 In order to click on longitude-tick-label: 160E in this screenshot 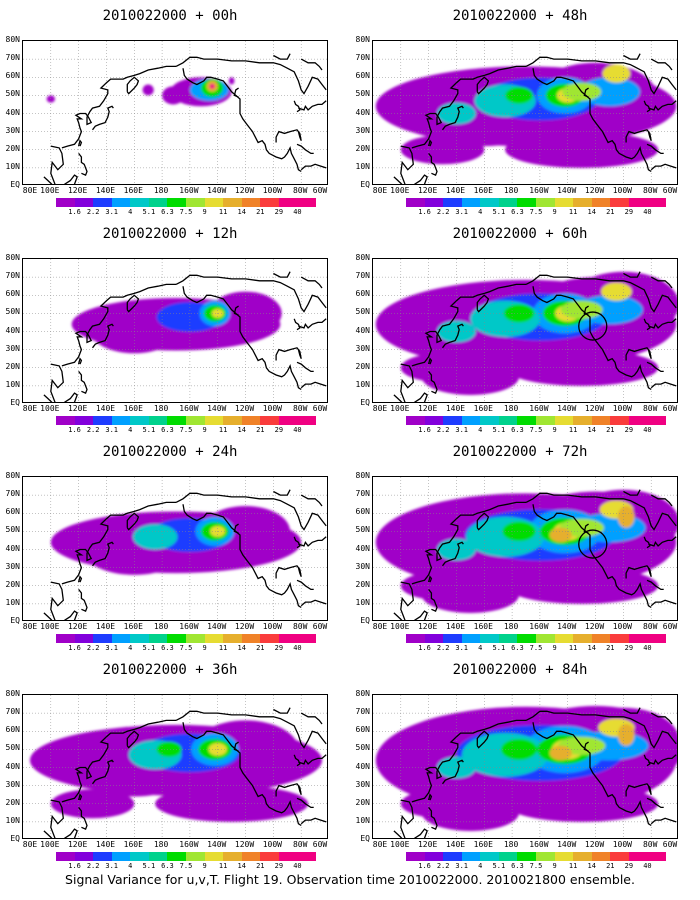, I will do `click(483, 626)`.